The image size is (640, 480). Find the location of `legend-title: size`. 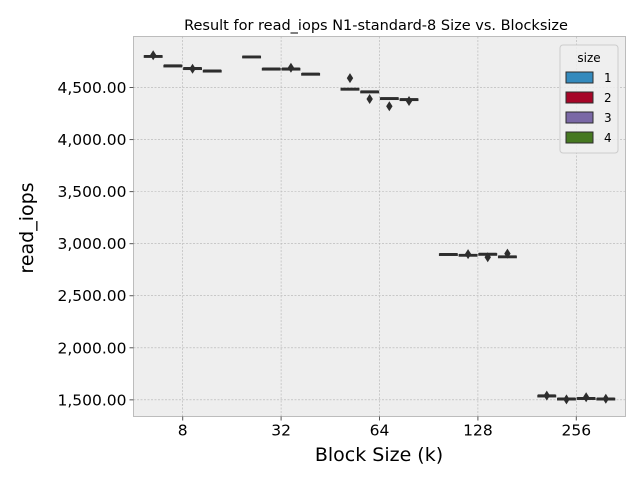

legend-title: size is located at coordinates (588, 58).